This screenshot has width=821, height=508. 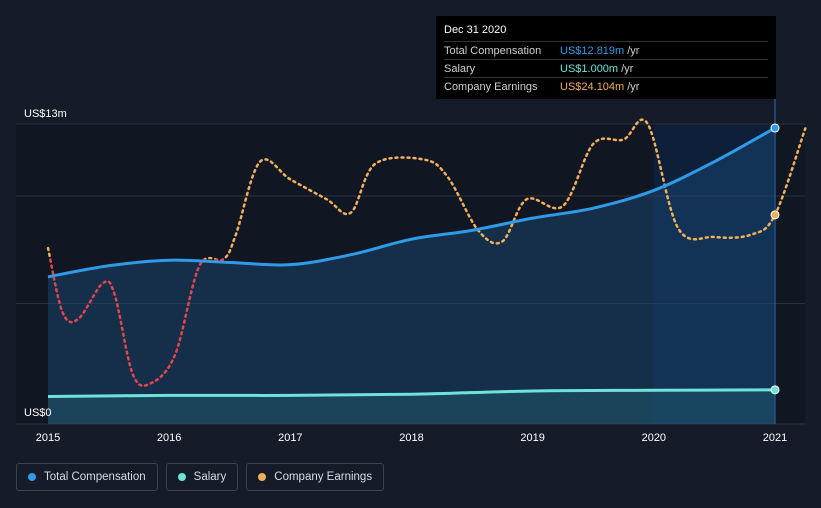 What do you see at coordinates (775, 128) in the screenshot?
I see `marker-total-compensation` at bounding box center [775, 128].